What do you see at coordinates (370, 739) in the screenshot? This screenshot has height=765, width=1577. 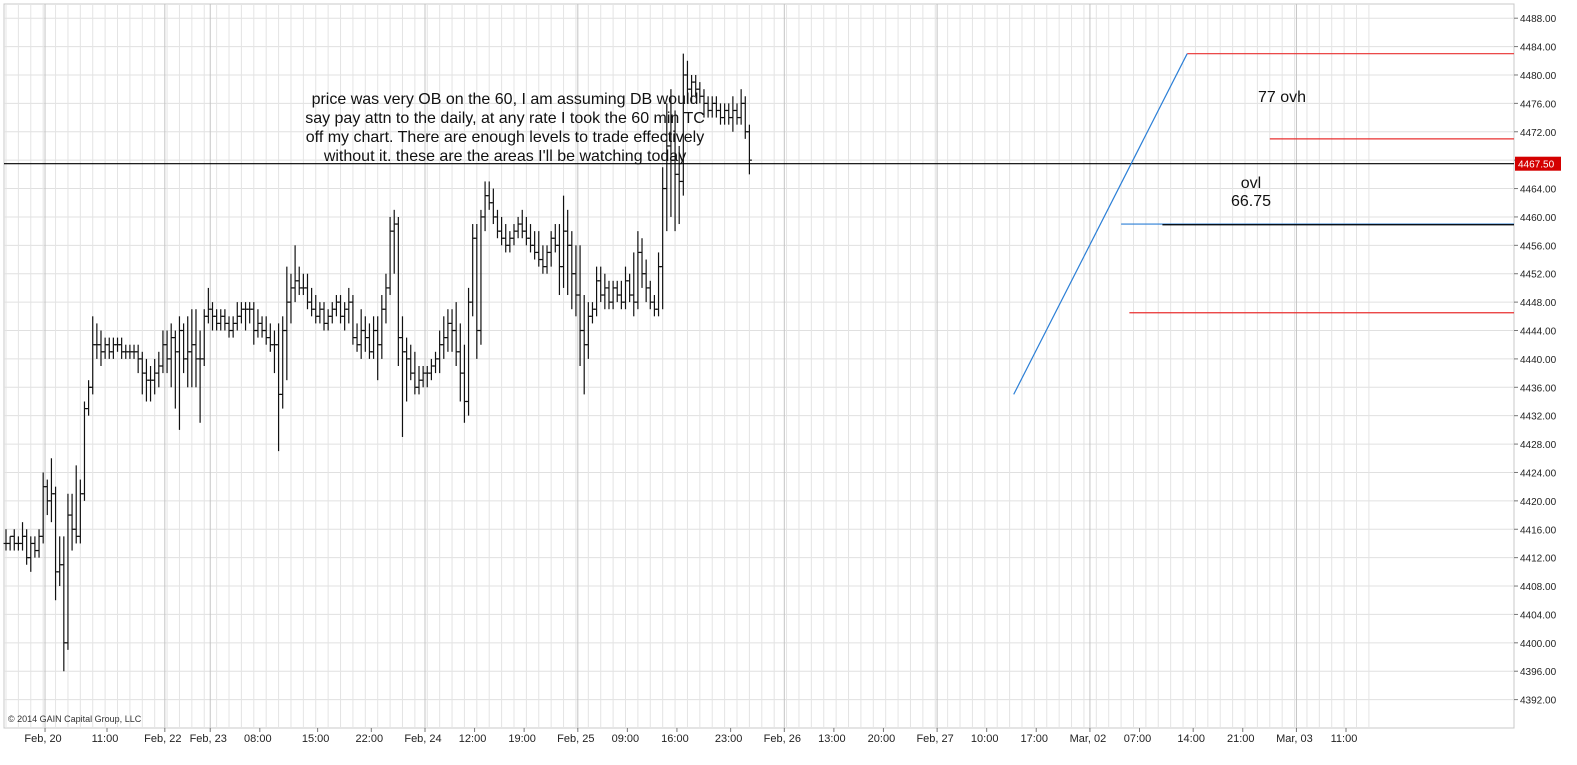 I see `x-tick-label: 22:00` at bounding box center [370, 739].